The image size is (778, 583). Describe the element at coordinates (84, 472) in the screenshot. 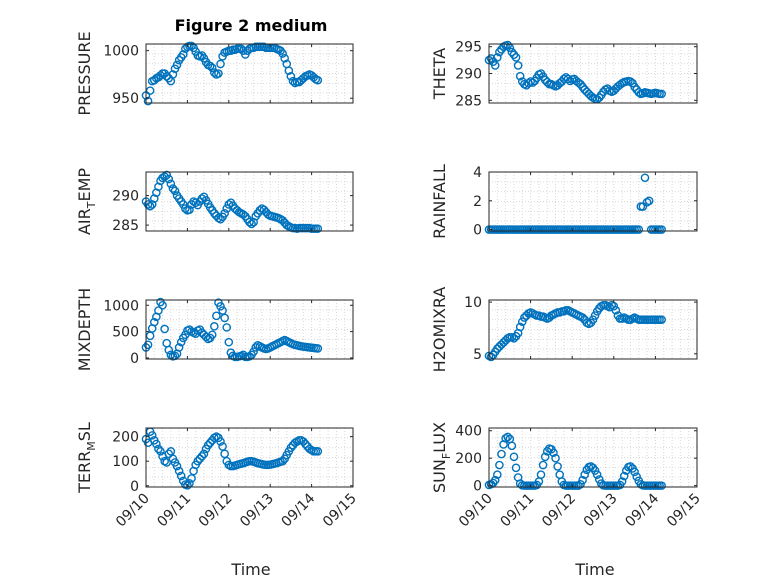

I see `y-axis-label-part: TERR` at that location.